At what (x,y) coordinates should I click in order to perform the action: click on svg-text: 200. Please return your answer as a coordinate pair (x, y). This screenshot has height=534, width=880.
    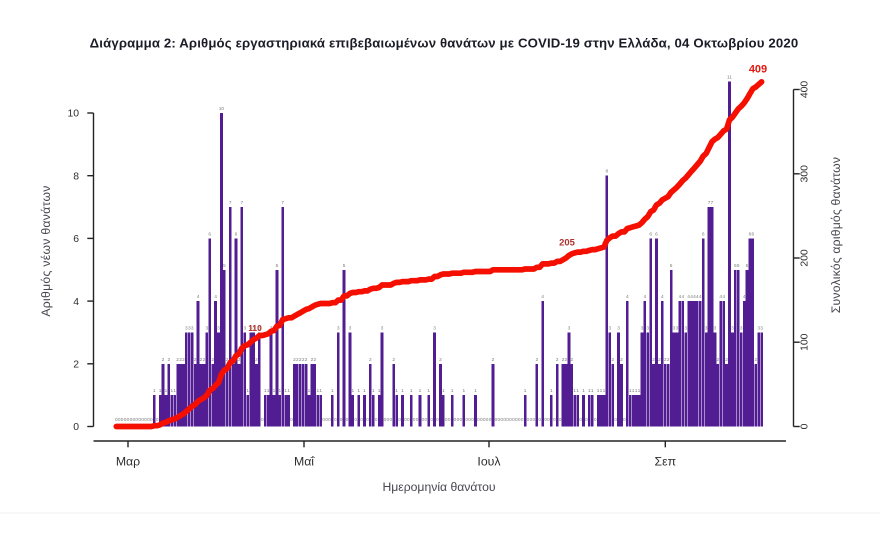
    Looking at the image, I should click on (805, 258).